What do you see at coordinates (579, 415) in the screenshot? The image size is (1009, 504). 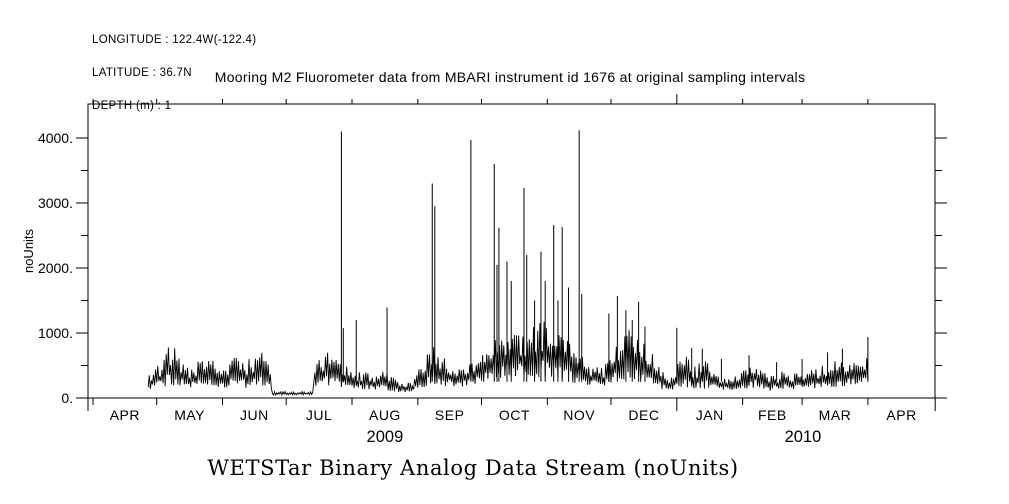 I see `x-tick-label: NOV` at bounding box center [579, 415].